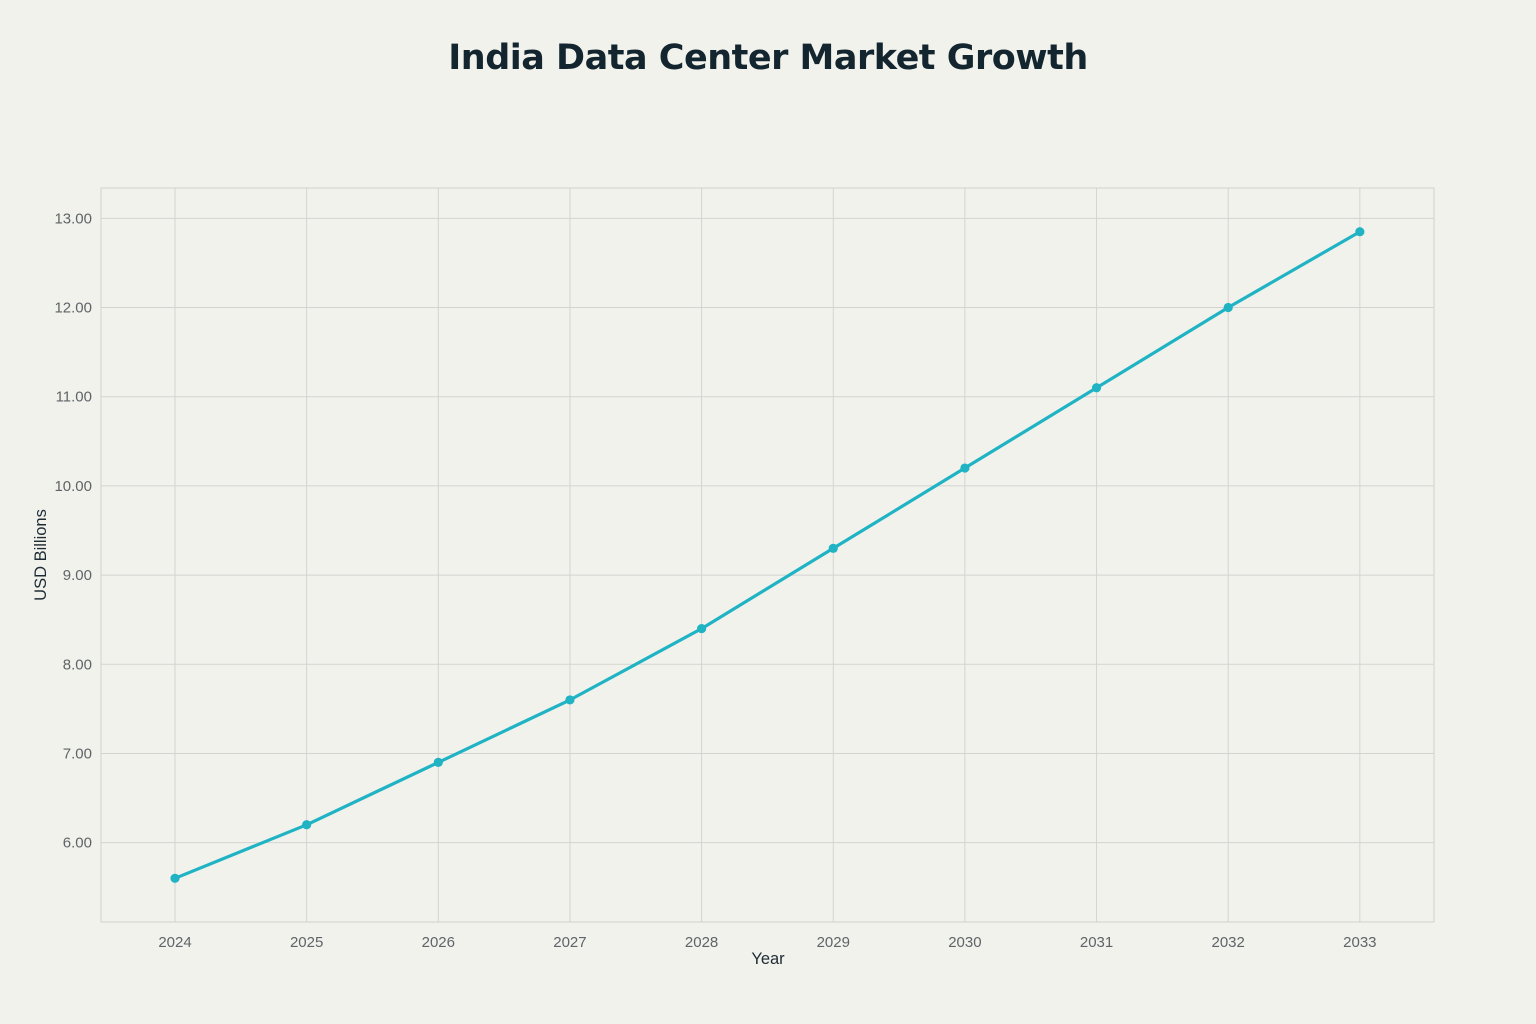  I want to click on y-tick-label: 7.00, so click(77, 753).